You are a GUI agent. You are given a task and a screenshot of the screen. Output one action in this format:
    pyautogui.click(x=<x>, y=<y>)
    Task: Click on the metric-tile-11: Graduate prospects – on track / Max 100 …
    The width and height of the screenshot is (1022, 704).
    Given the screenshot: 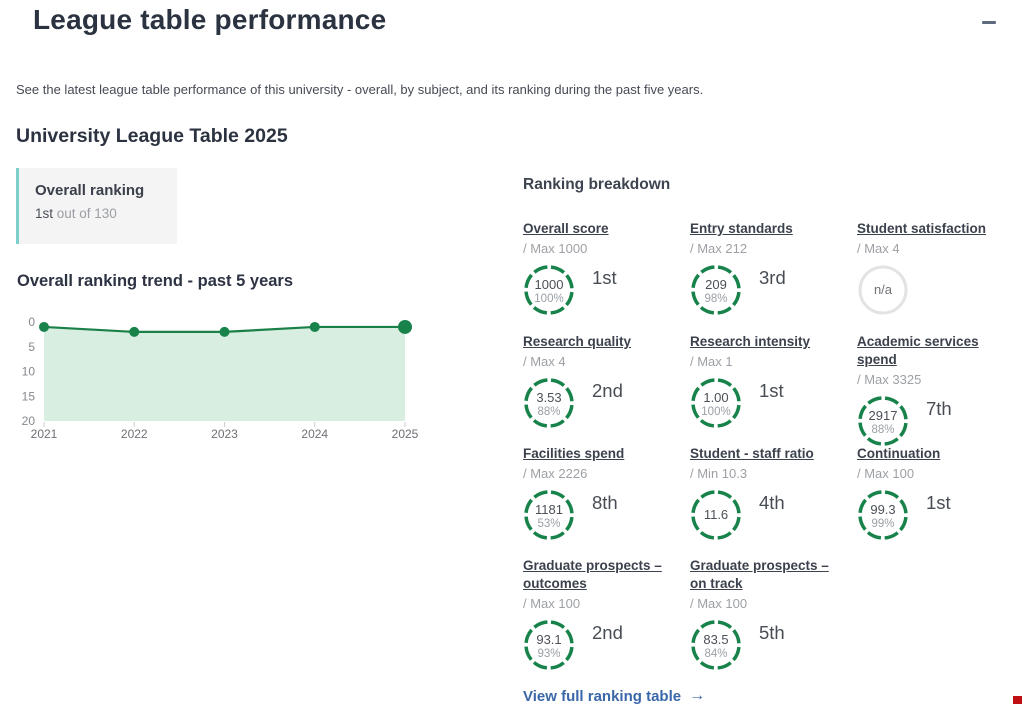 What is the action you would take?
    pyautogui.click(x=773, y=614)
    